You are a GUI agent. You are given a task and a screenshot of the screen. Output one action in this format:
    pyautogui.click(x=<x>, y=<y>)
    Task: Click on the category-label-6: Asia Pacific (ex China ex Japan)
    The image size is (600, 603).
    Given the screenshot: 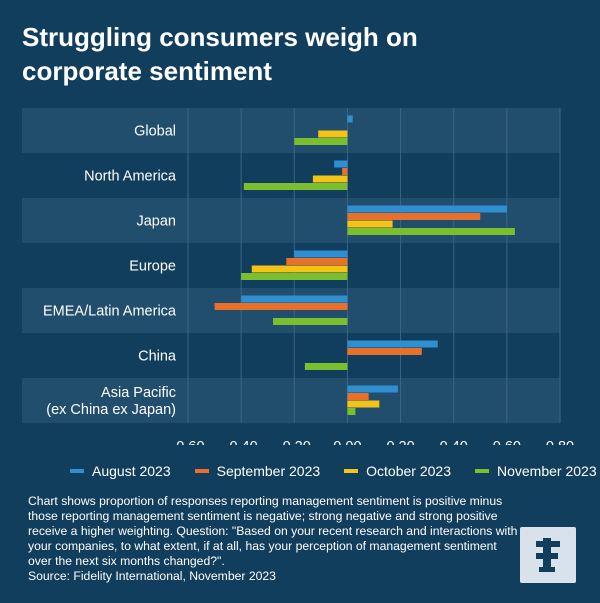 What is the action you would take?
    pyautogui.click(x=111, y=401)
    